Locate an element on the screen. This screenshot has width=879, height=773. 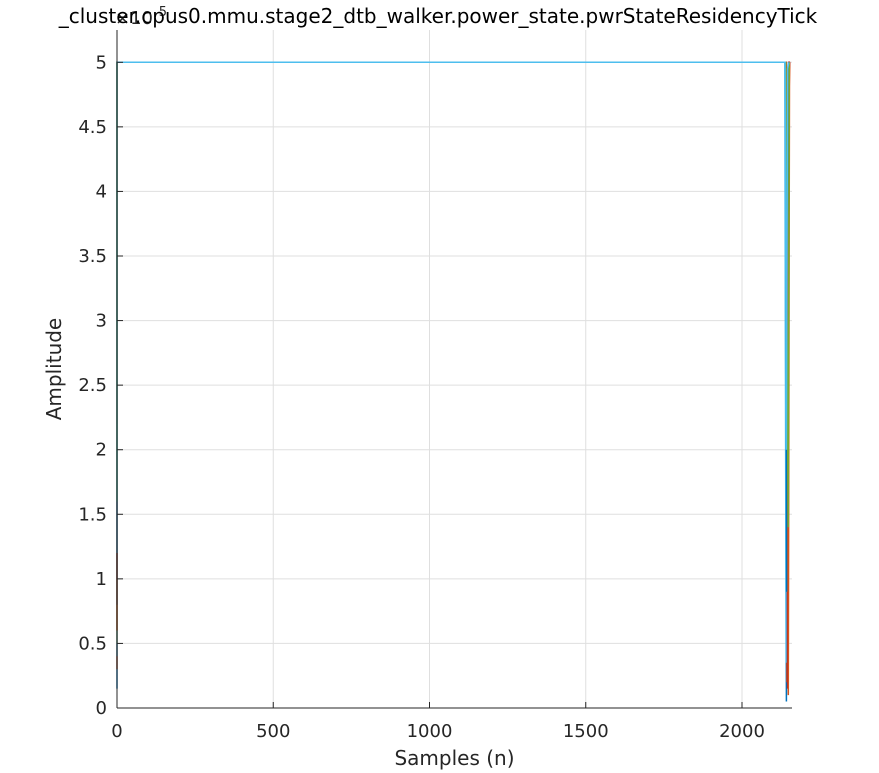
y-tick-label: 1 is located at coordinates (101, 579).